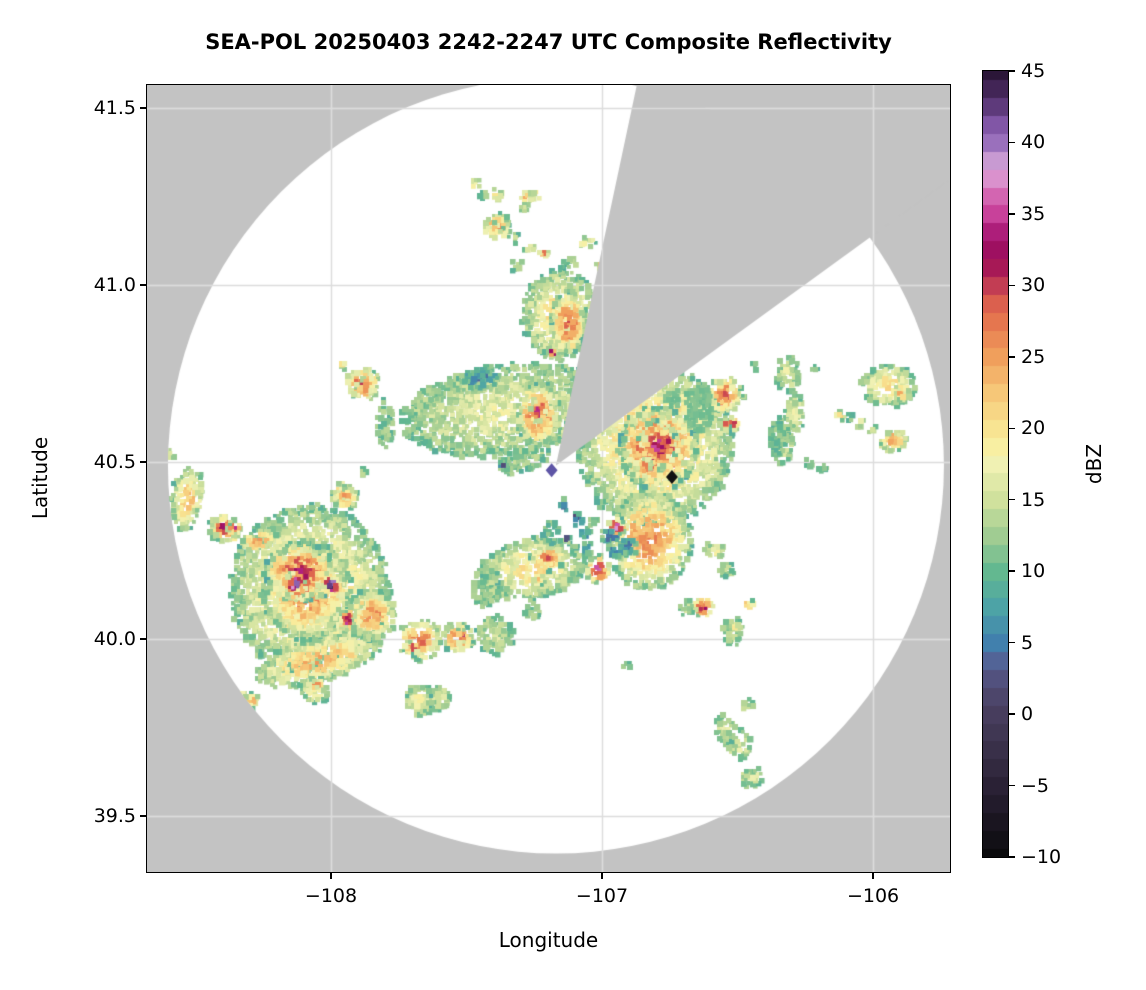  I want to click on colorbar-tick-label: 45, so click(1033, 71).